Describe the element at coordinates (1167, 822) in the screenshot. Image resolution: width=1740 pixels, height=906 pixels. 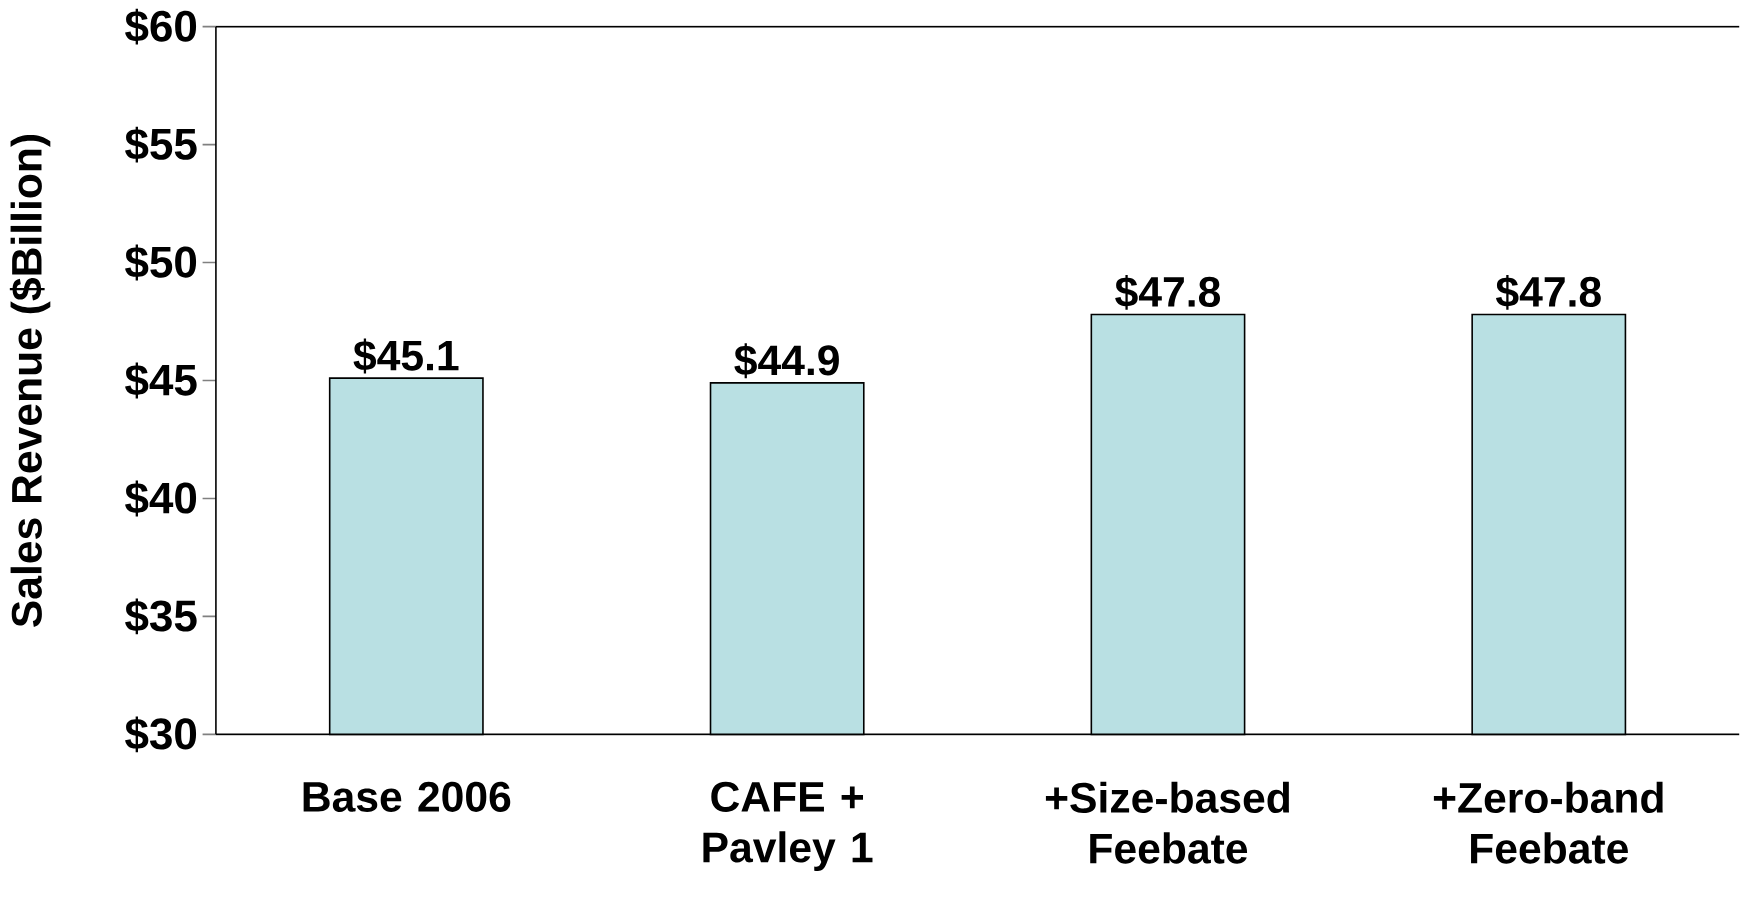
I see `x-tick-label: +Size-based Feebate` at that location.